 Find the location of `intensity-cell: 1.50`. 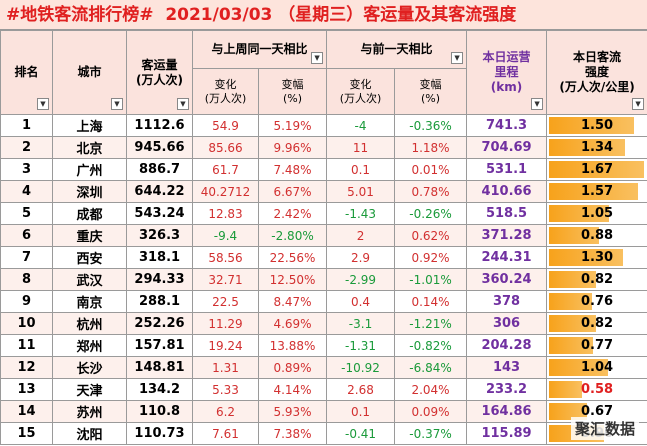

intensity-cell: 1.50 is located at coordinates (596, 125).